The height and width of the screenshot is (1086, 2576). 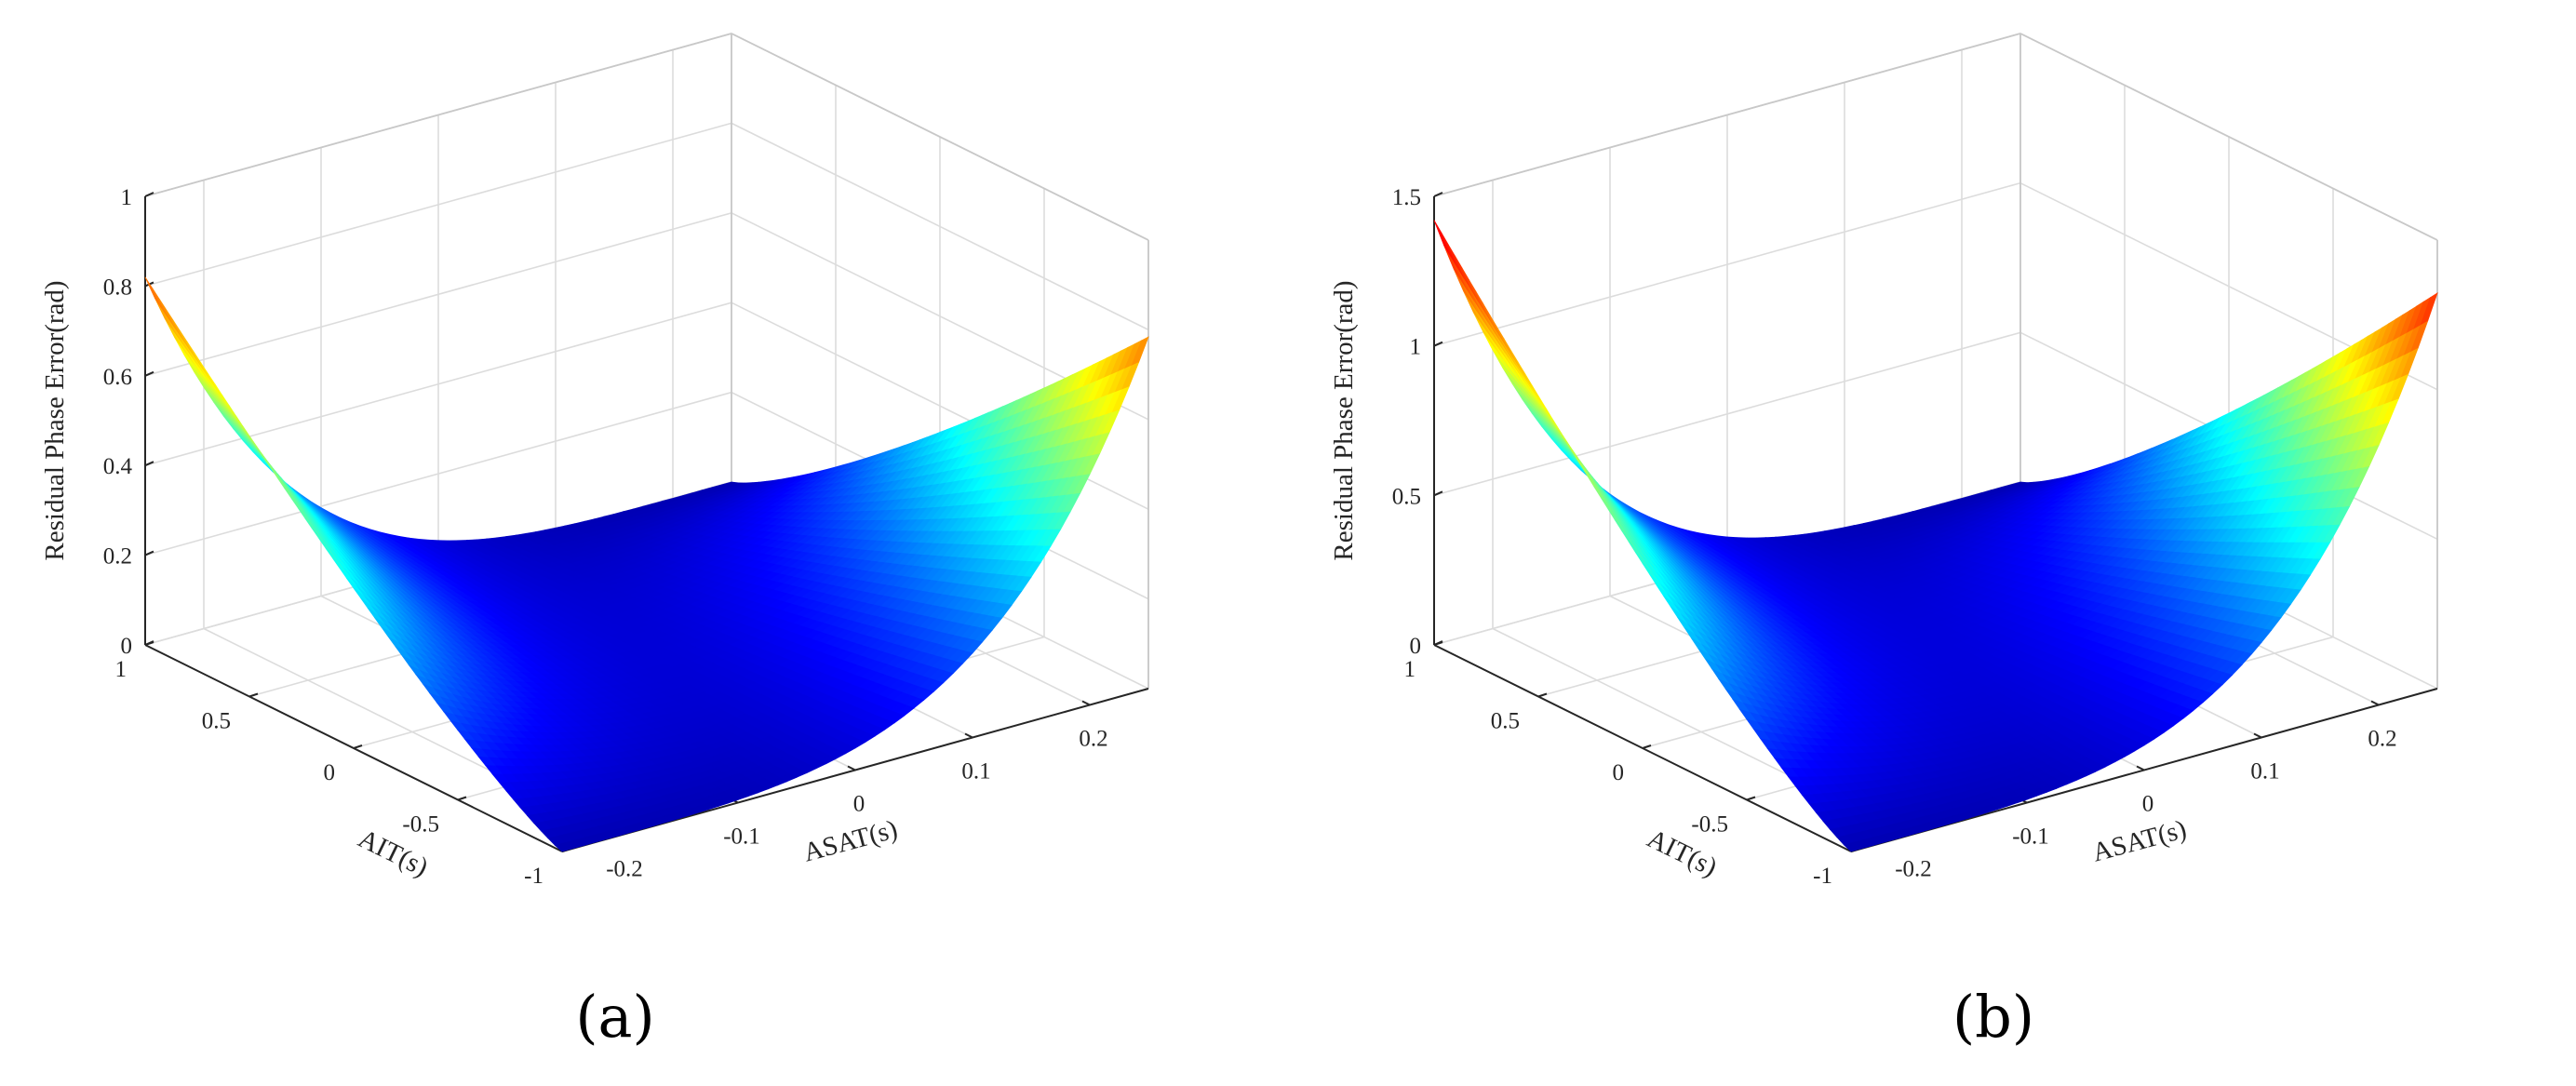 I want to click on z-tick-label: 0.2, so click(x=117, y=557).